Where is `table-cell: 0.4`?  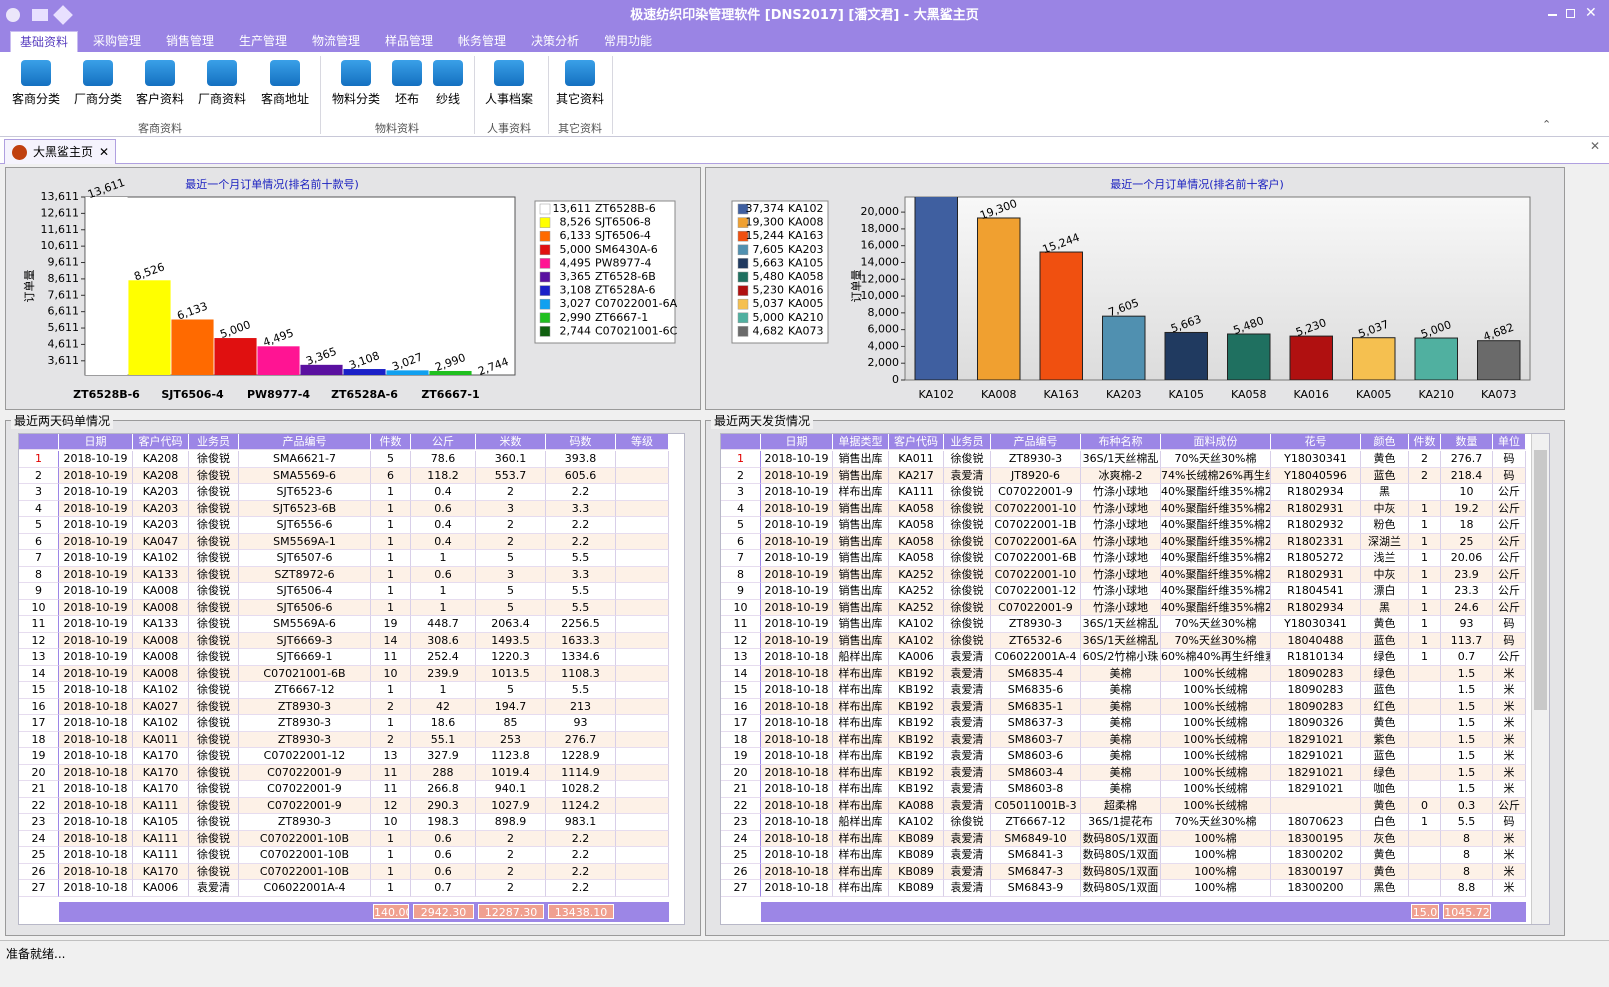
table-cell: 0.4 is located at coordinates (443, 492).